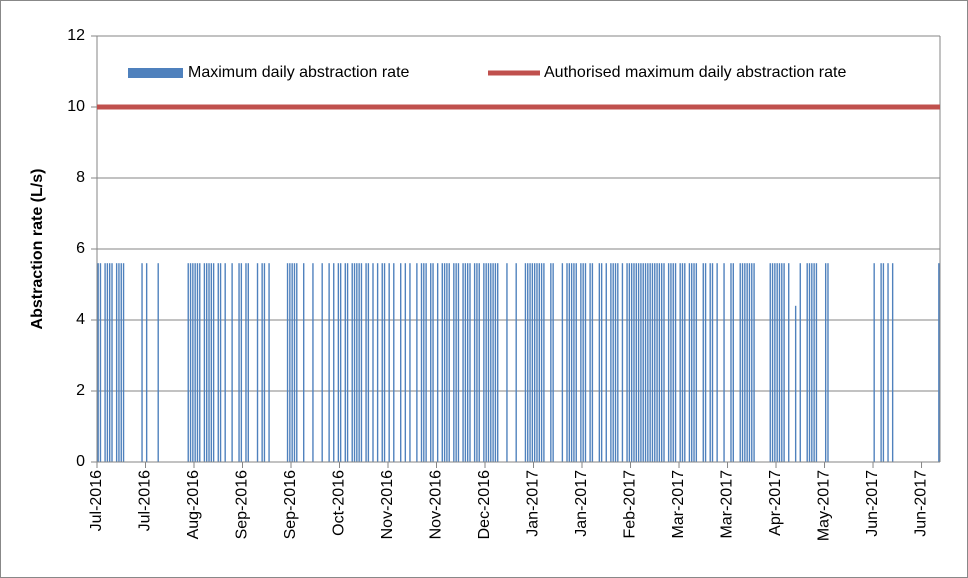  Describe the element at coordinates (436, 504) in the screenshot. I see `x-tick-label: Nov-2016` at that location.